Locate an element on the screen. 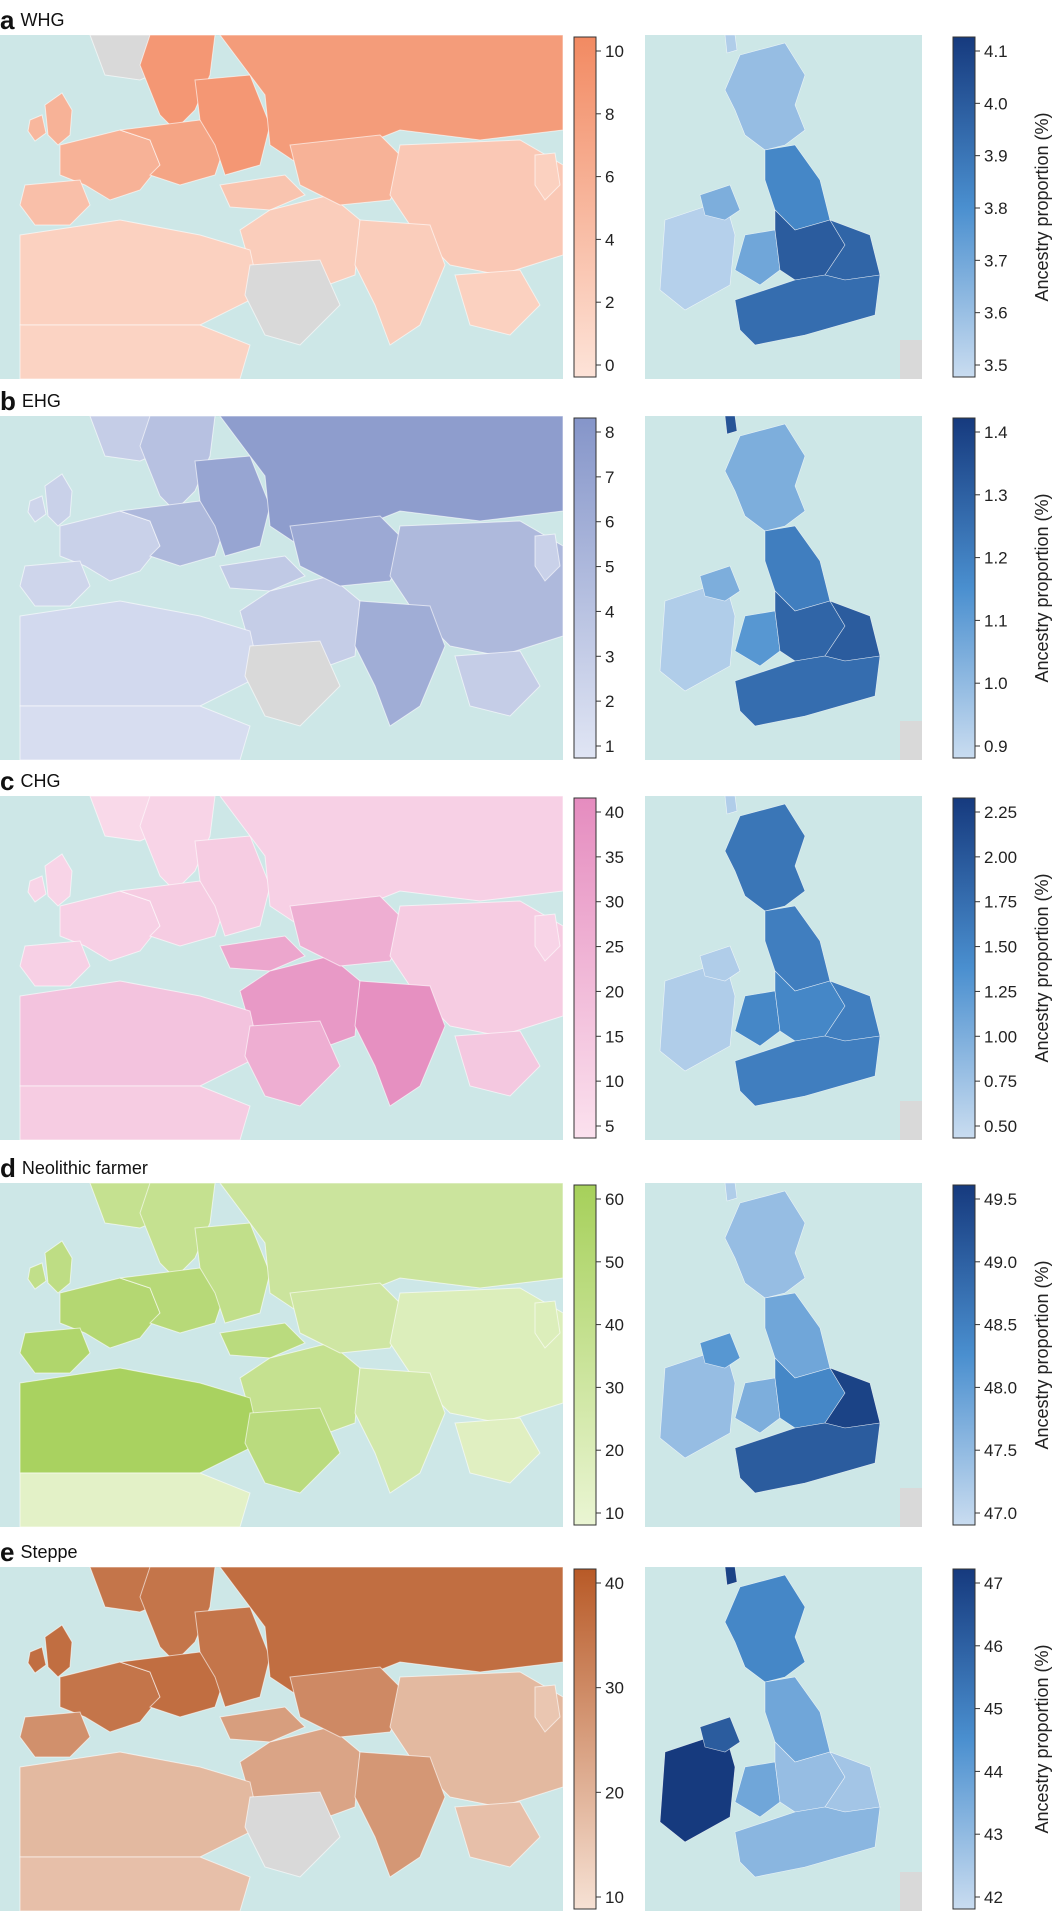 This screenshot has width=1057, height=1917. colorbar-tick-label: 15 is located at coordinates (614, 1036).